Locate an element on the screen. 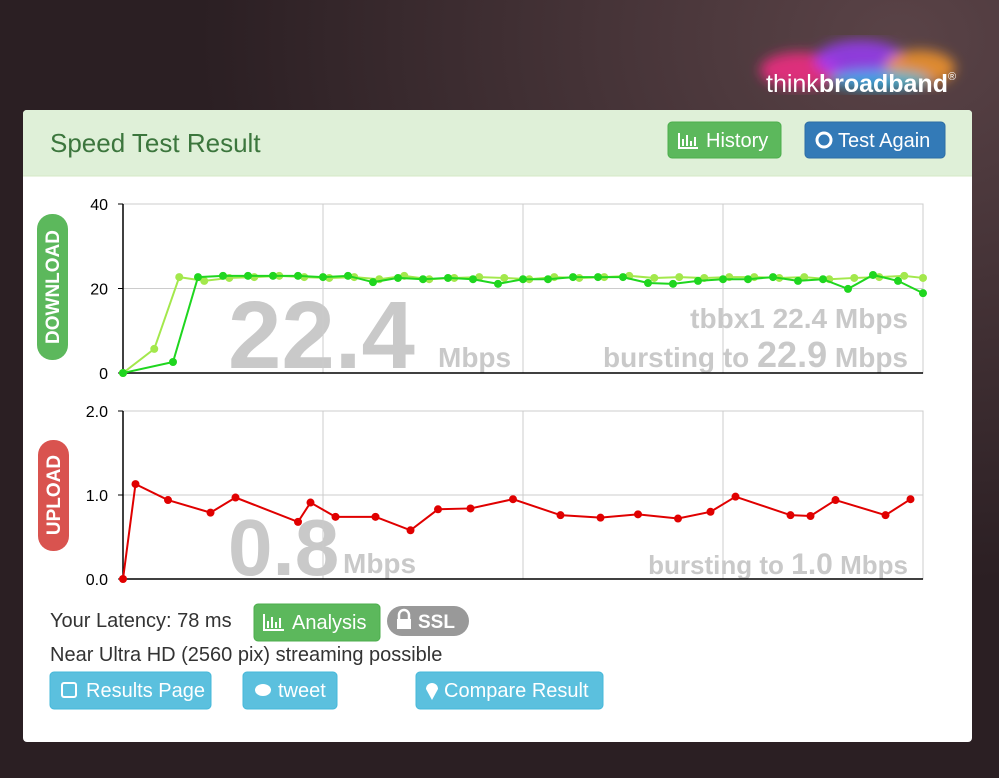  analysis-button: Analysis is located at coordinates (317, 622).